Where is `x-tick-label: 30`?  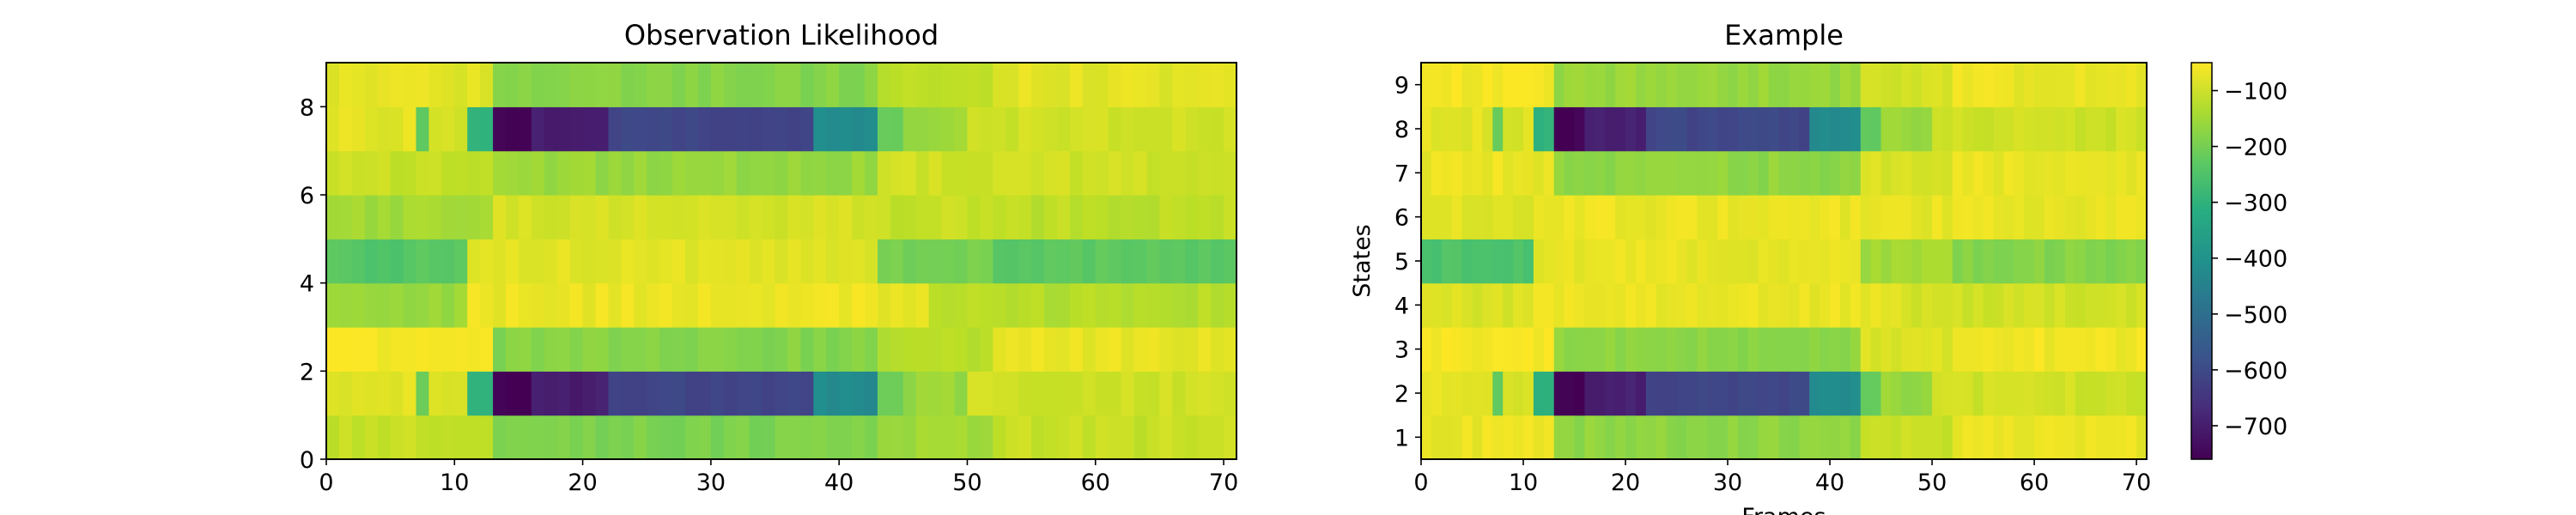 x-tick-label: 30 is located at coordinates (1727, 483).